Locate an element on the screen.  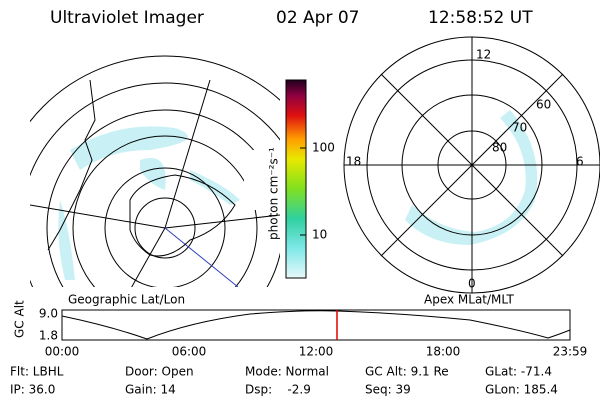
map-label: Apex MLat/MLT is located at coordinates (469, 300).